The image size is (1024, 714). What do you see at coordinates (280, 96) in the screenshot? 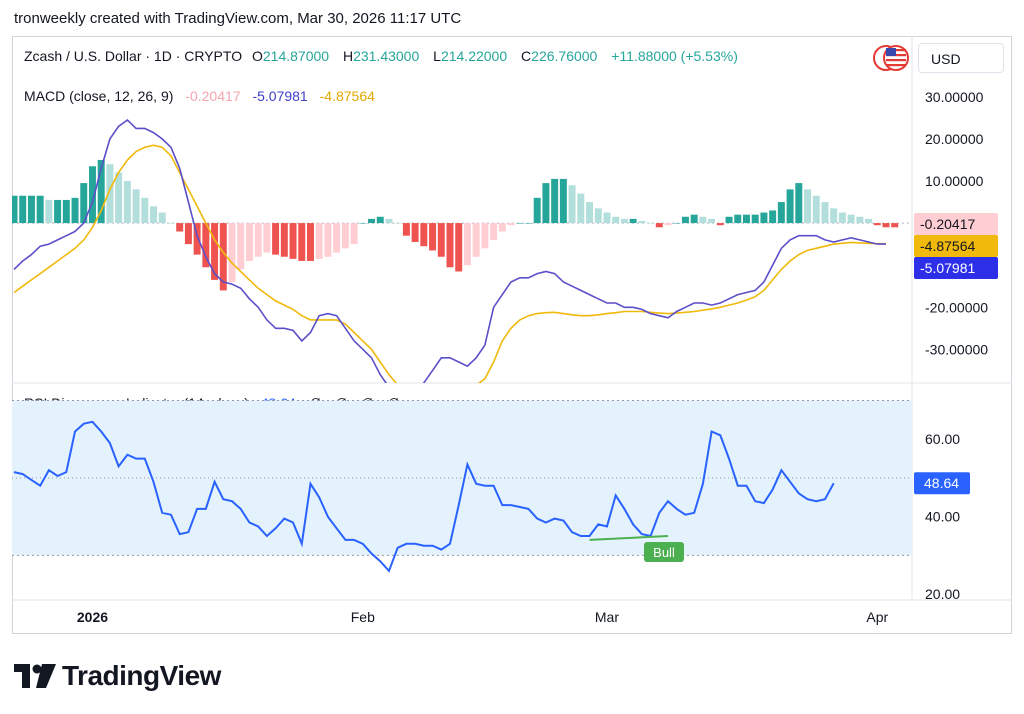
I see `macd-line-value: -5.07981` at bounding box center [280, 96].